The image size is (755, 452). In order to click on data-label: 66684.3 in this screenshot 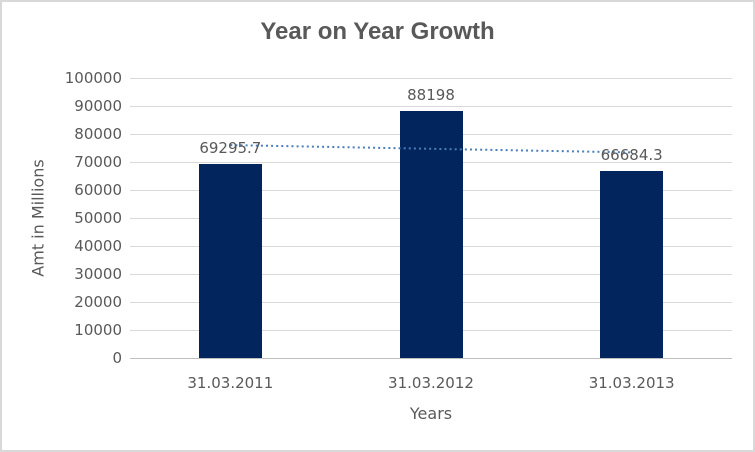, I will do `click(631, 155)`.